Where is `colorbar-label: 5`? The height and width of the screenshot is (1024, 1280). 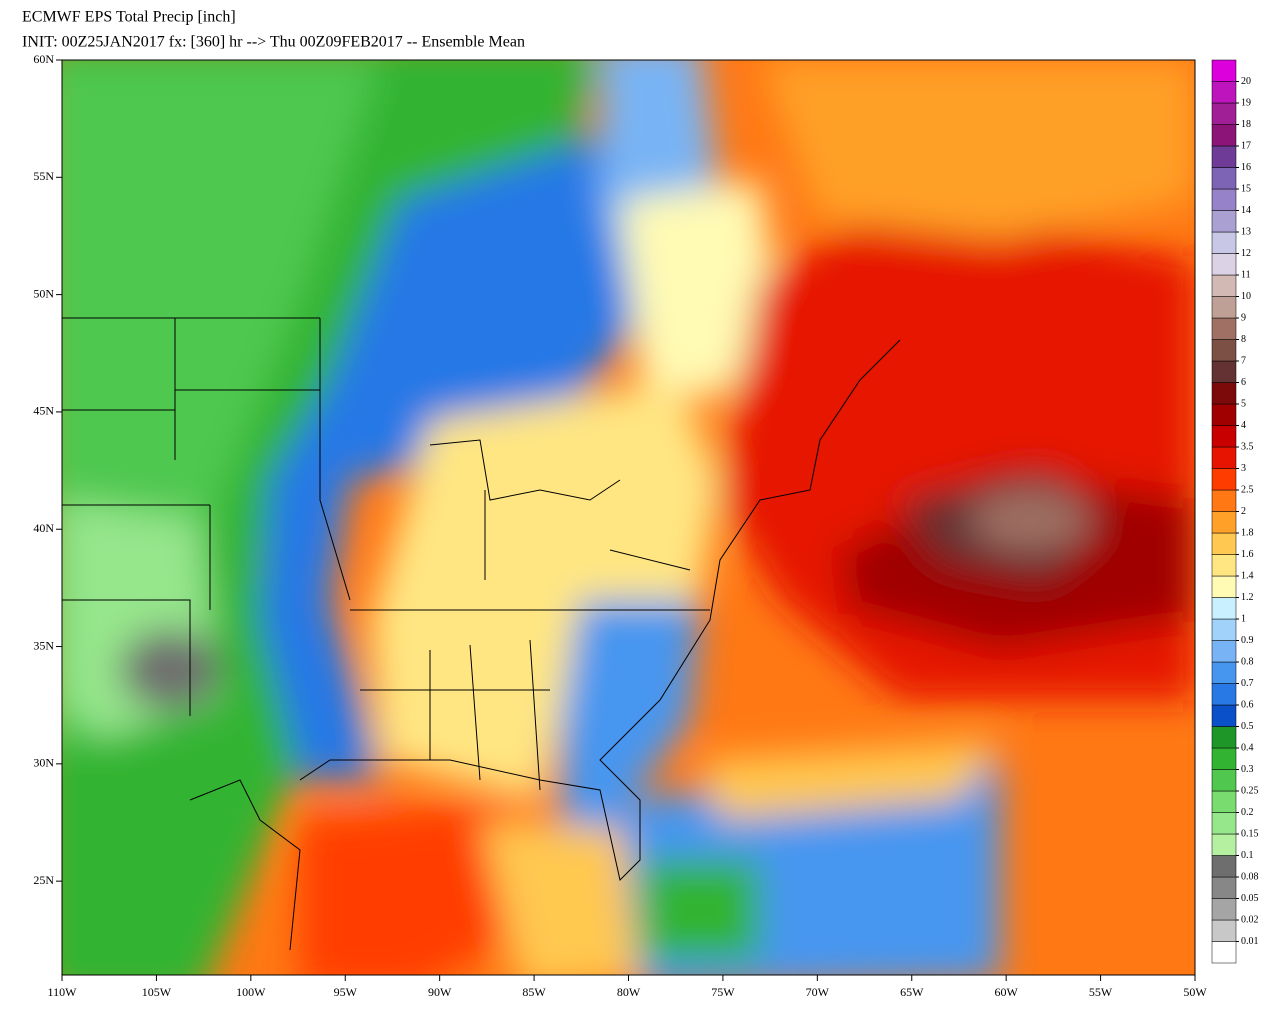
colorbar-label: 5 is located at coordinates (1243, 403).